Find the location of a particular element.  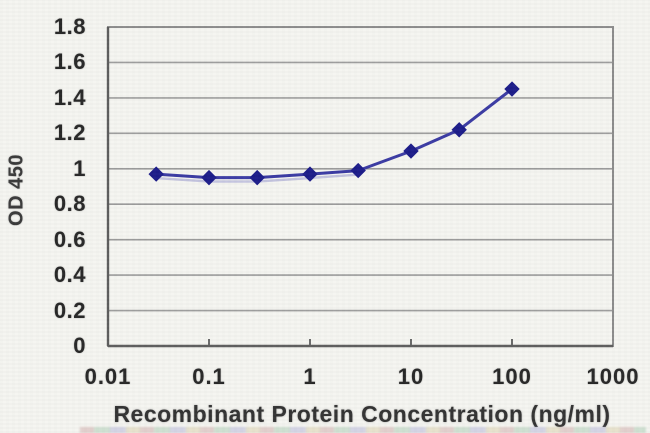

x-tick-label: 10 is located at coordinates (411, 376).